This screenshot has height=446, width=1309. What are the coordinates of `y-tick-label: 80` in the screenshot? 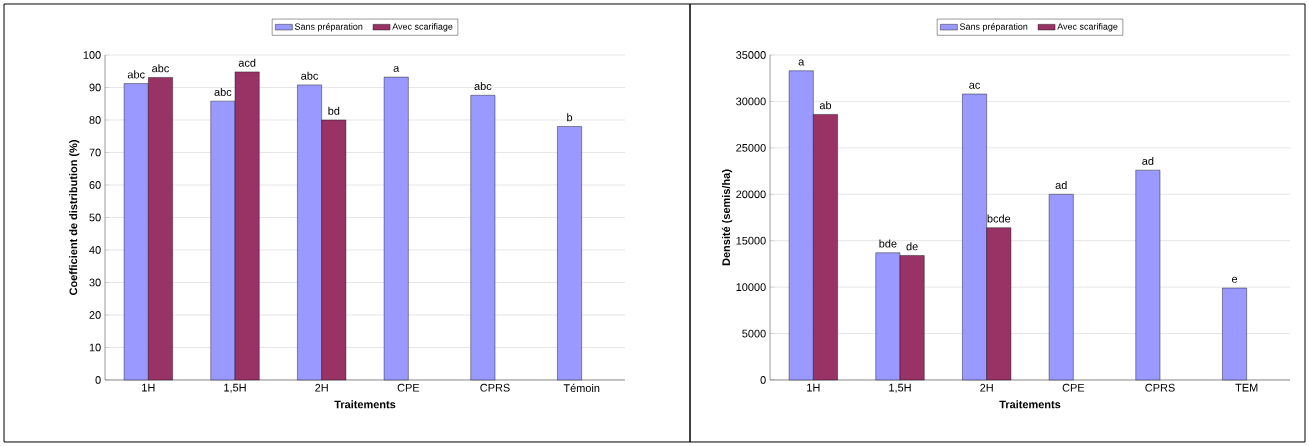 It's located at (95, 120).